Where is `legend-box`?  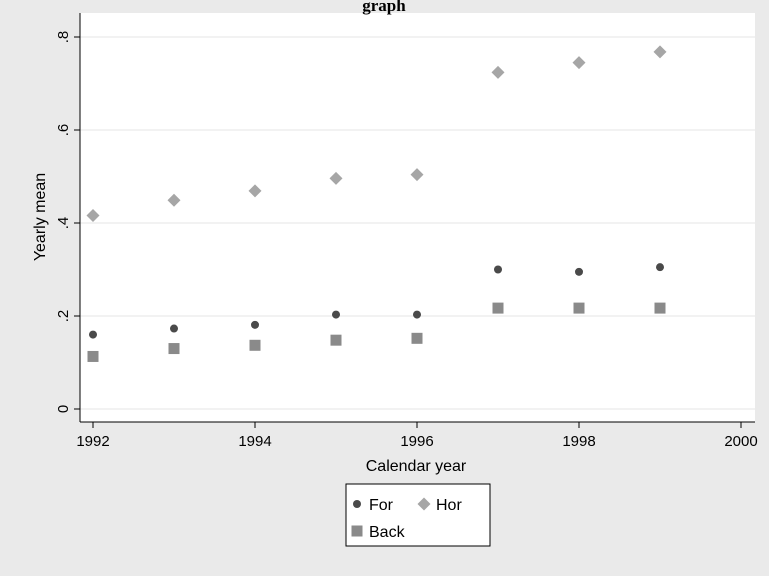
legend-box is located at coordinates (418, 515).